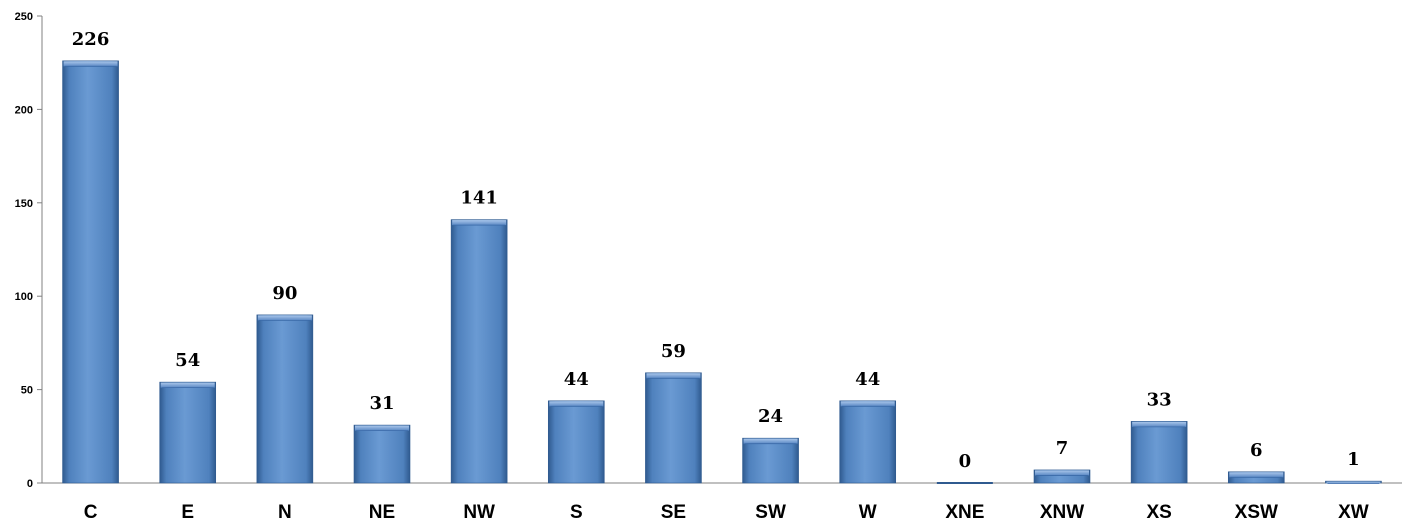  I want to click on y-tick-label: 50, so click(27, 391).